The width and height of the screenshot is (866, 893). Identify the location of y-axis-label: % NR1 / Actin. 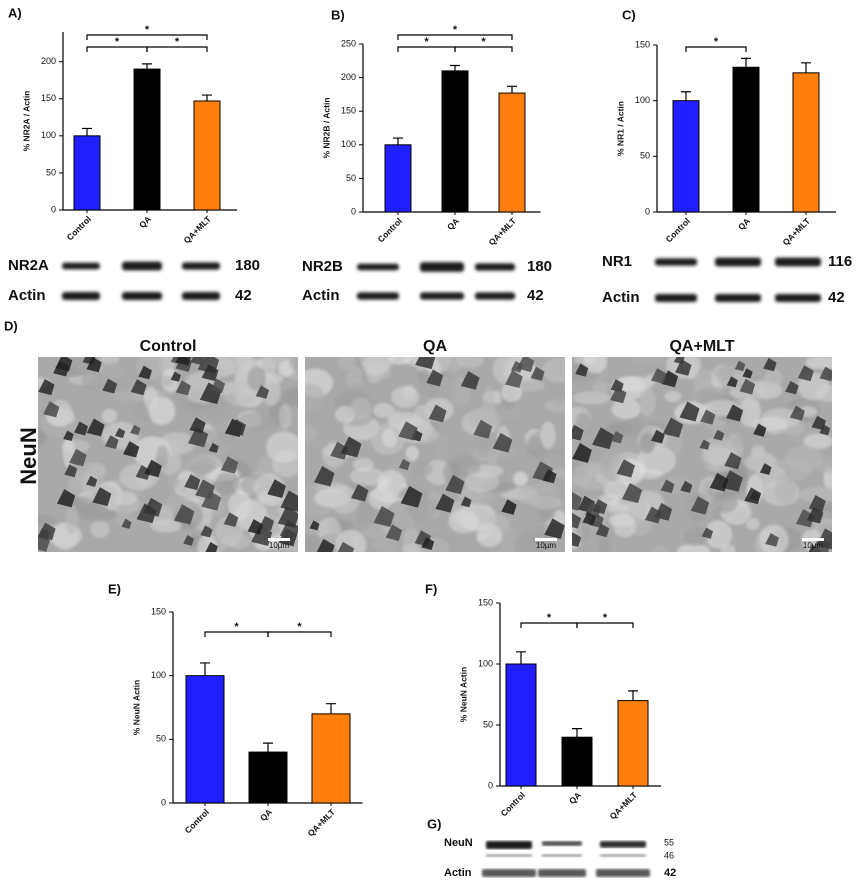
(620, 128).